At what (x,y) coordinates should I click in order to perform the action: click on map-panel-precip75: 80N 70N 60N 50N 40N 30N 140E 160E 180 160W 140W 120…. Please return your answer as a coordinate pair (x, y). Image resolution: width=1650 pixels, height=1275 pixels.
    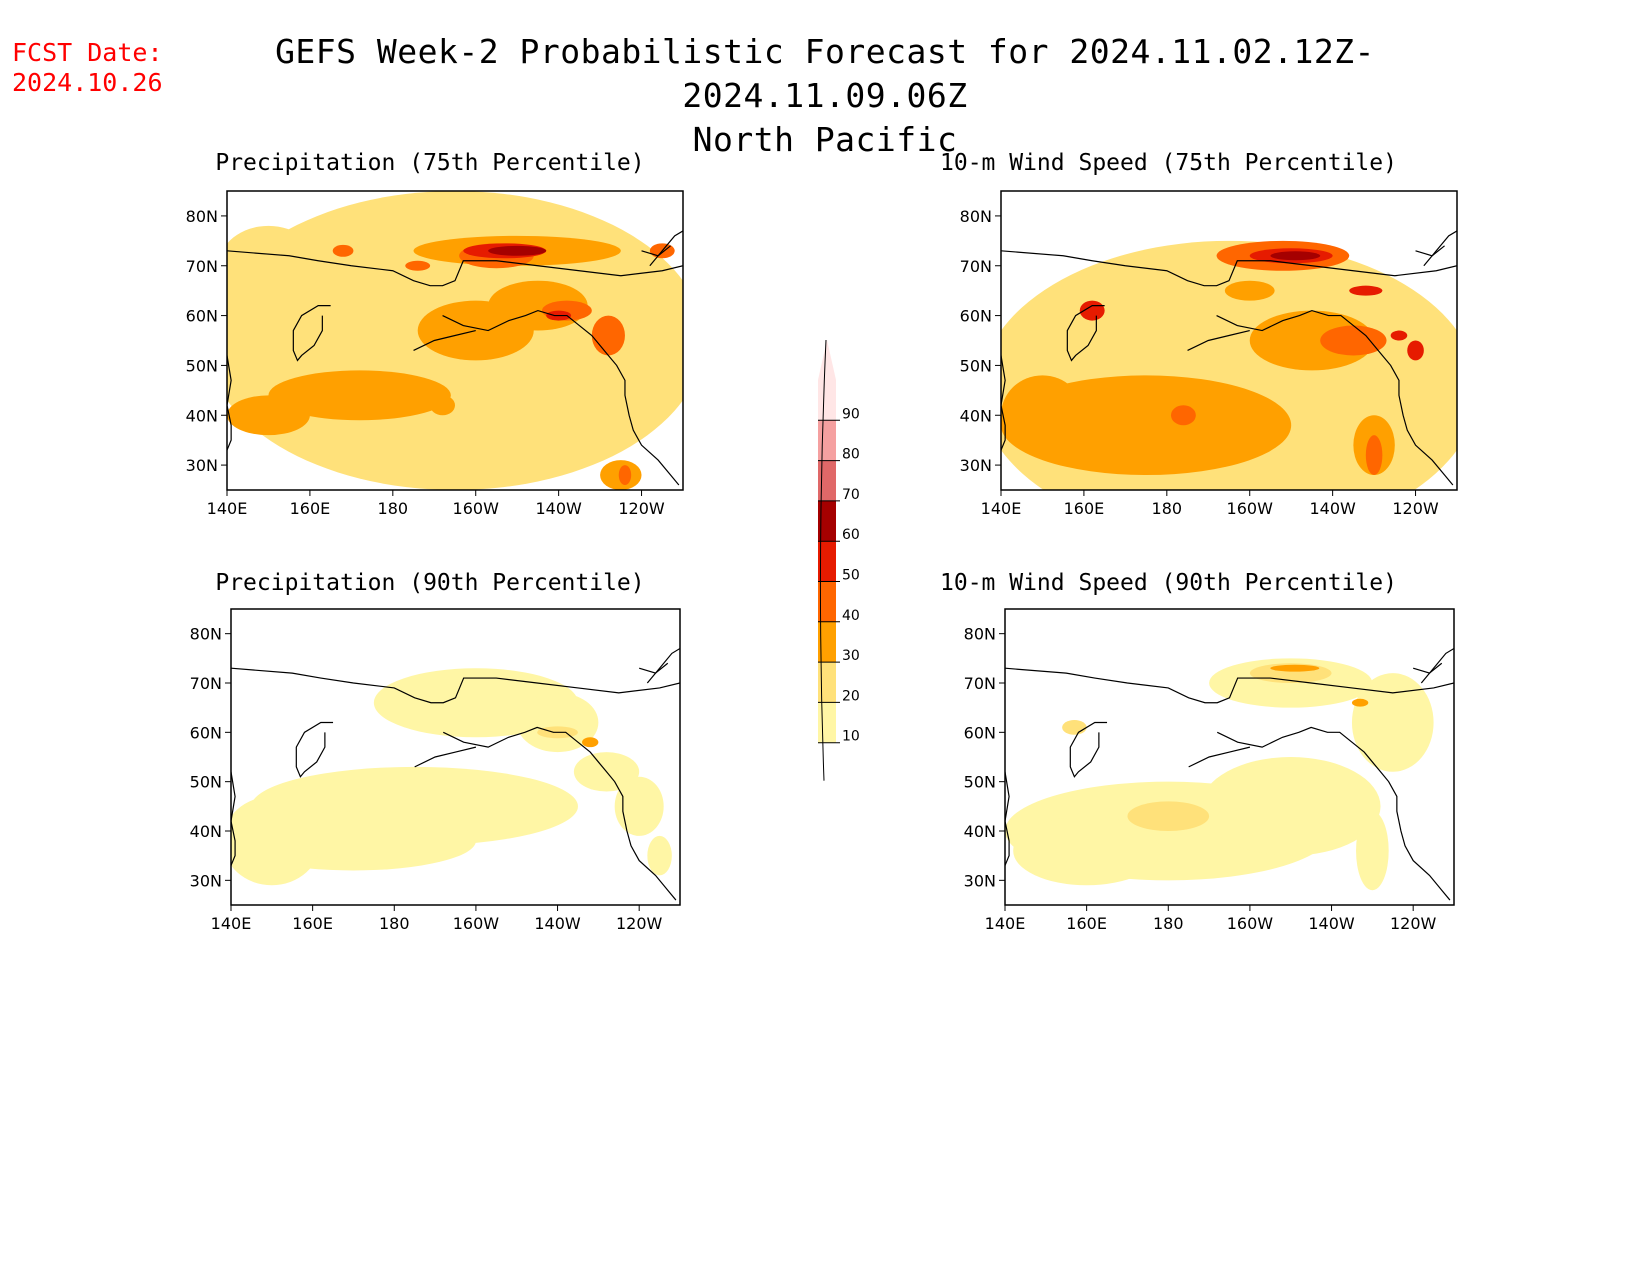
    Looking at the image, I should click on (435, 354).